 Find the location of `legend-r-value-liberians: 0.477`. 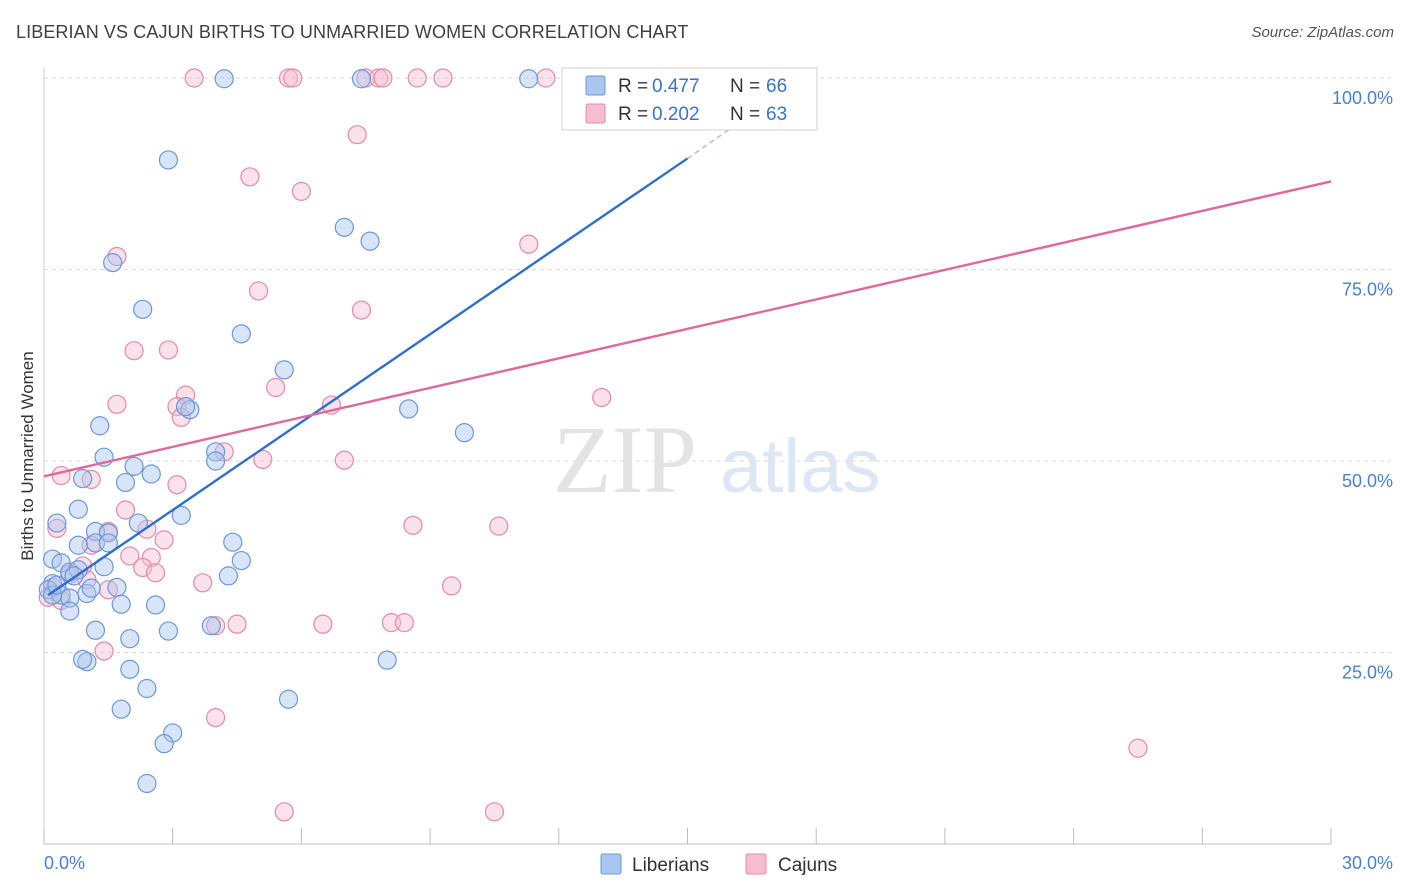

legend-r-value-liberians: 0.477 is located at coordinates (676, 86).